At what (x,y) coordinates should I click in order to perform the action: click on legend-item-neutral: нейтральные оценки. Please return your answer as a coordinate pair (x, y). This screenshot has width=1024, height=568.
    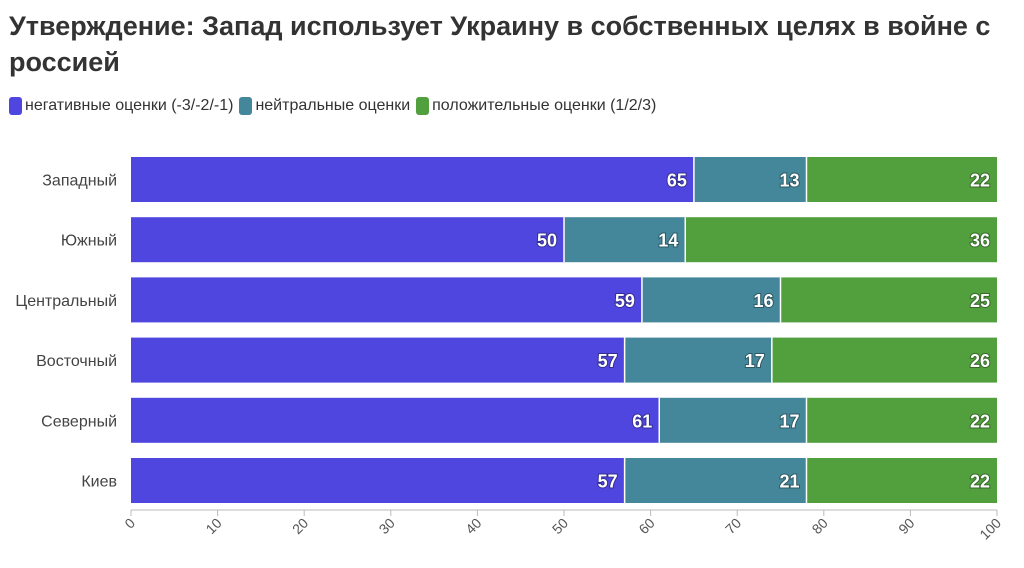
    Looking at the image, I should click on (324, 106).